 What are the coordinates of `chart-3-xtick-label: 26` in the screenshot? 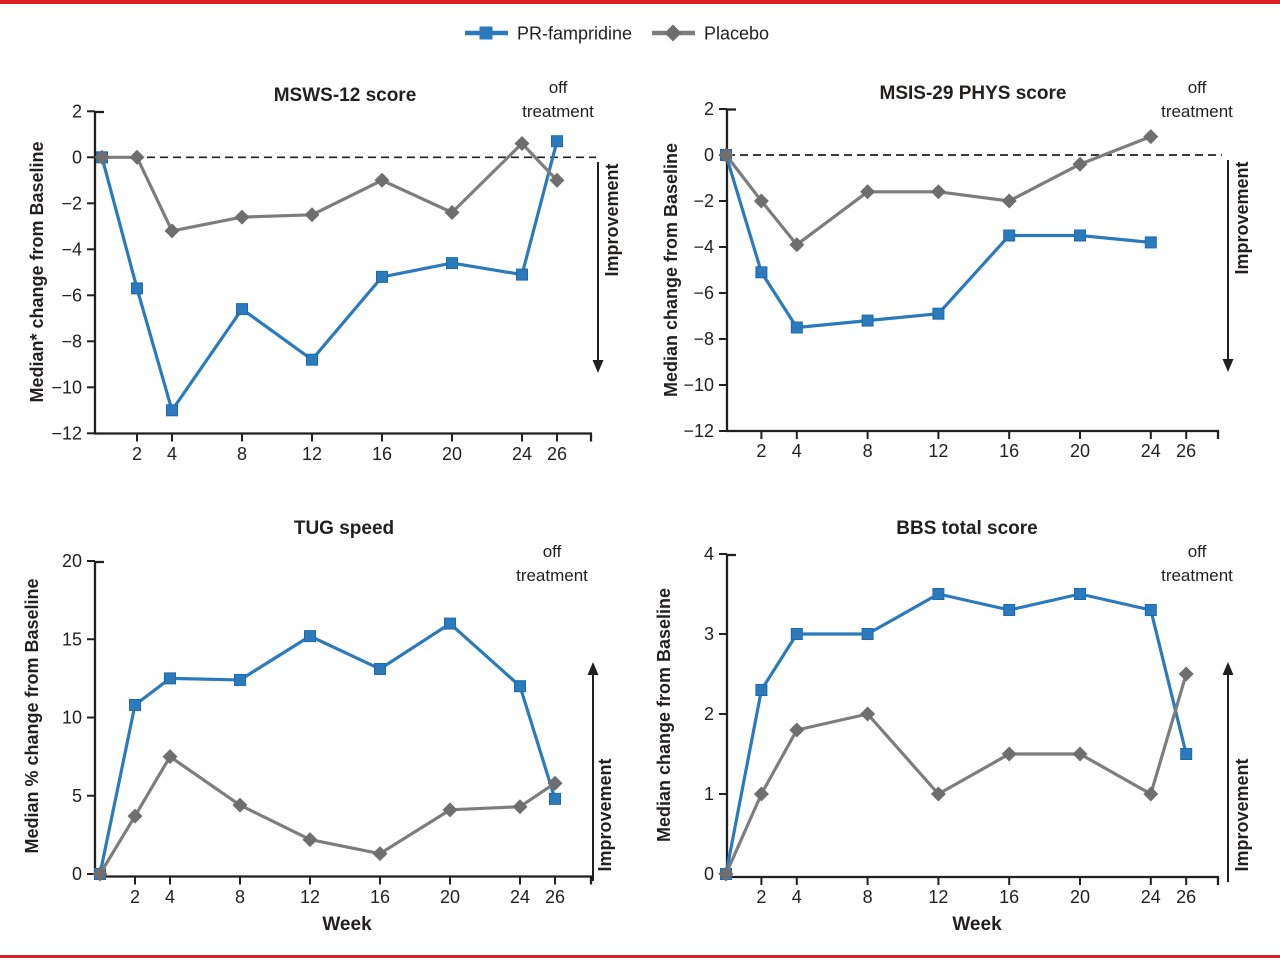 It's located at (1186, 897).